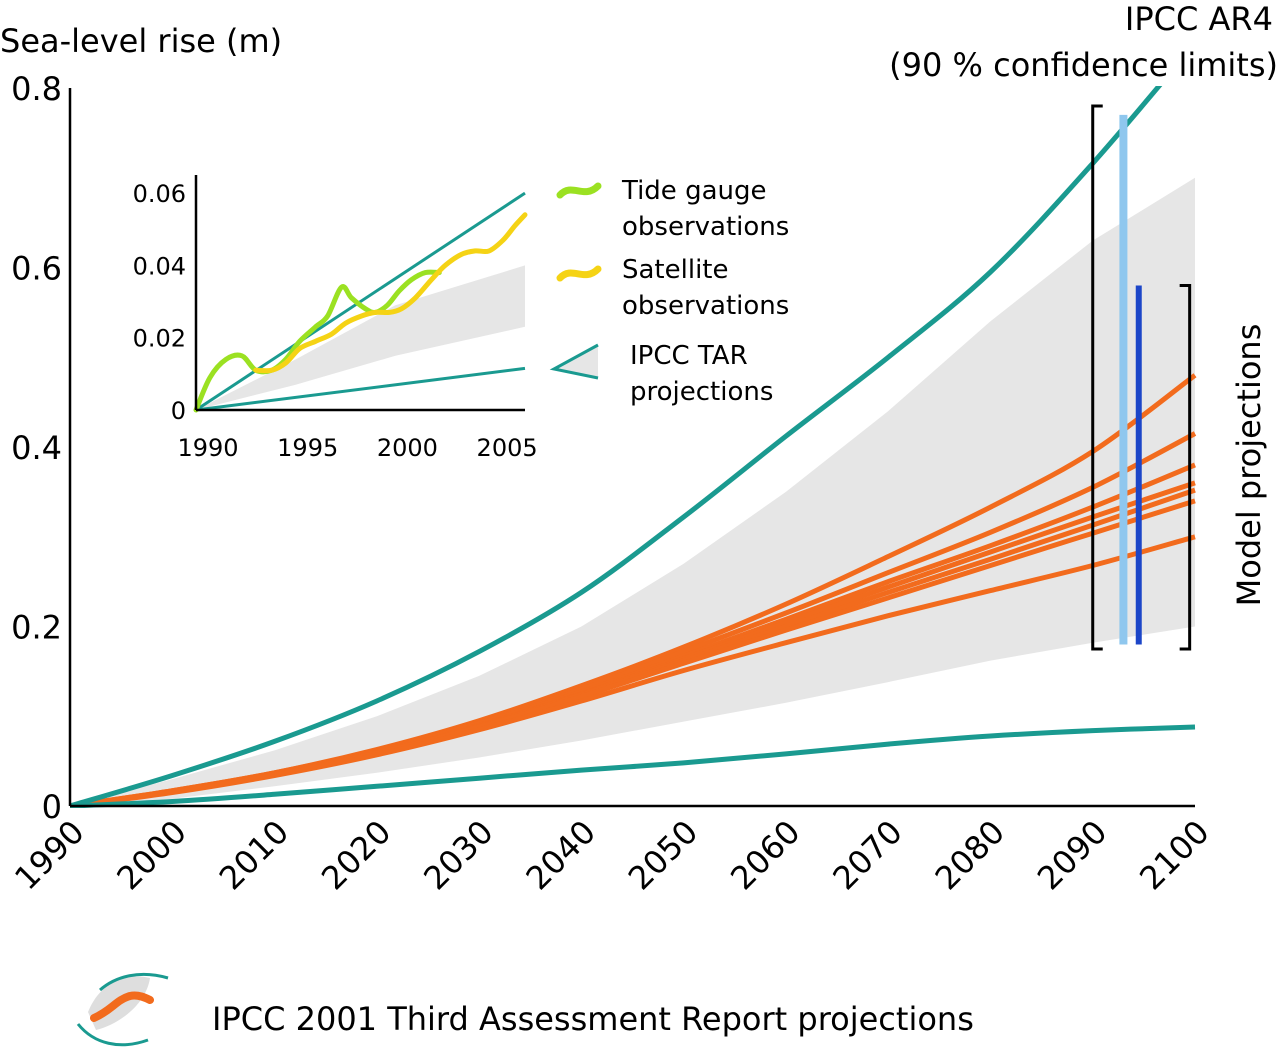 Image resolution: width=1281 pixels, height=1056 pixels. Describe the element at coordinates (561, 855) in the screenshot. I see `main-x-tick-label: 2040` at that location.